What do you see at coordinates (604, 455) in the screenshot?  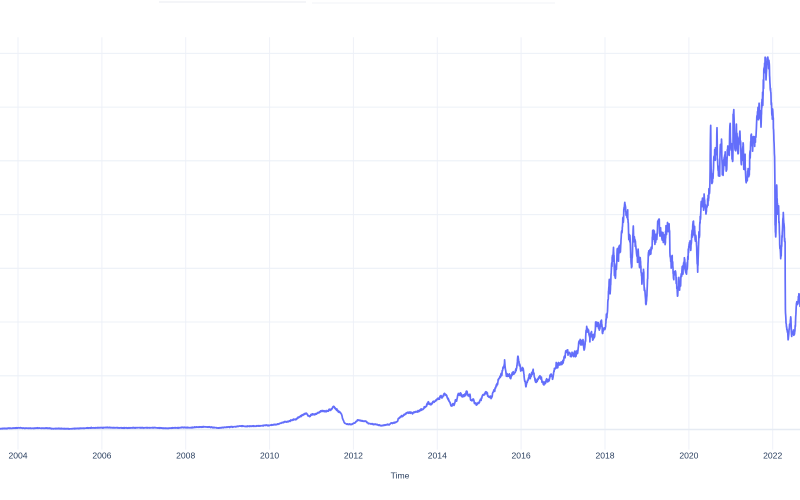 I see `svg-text: 2018` at bounding box center [604, 455].